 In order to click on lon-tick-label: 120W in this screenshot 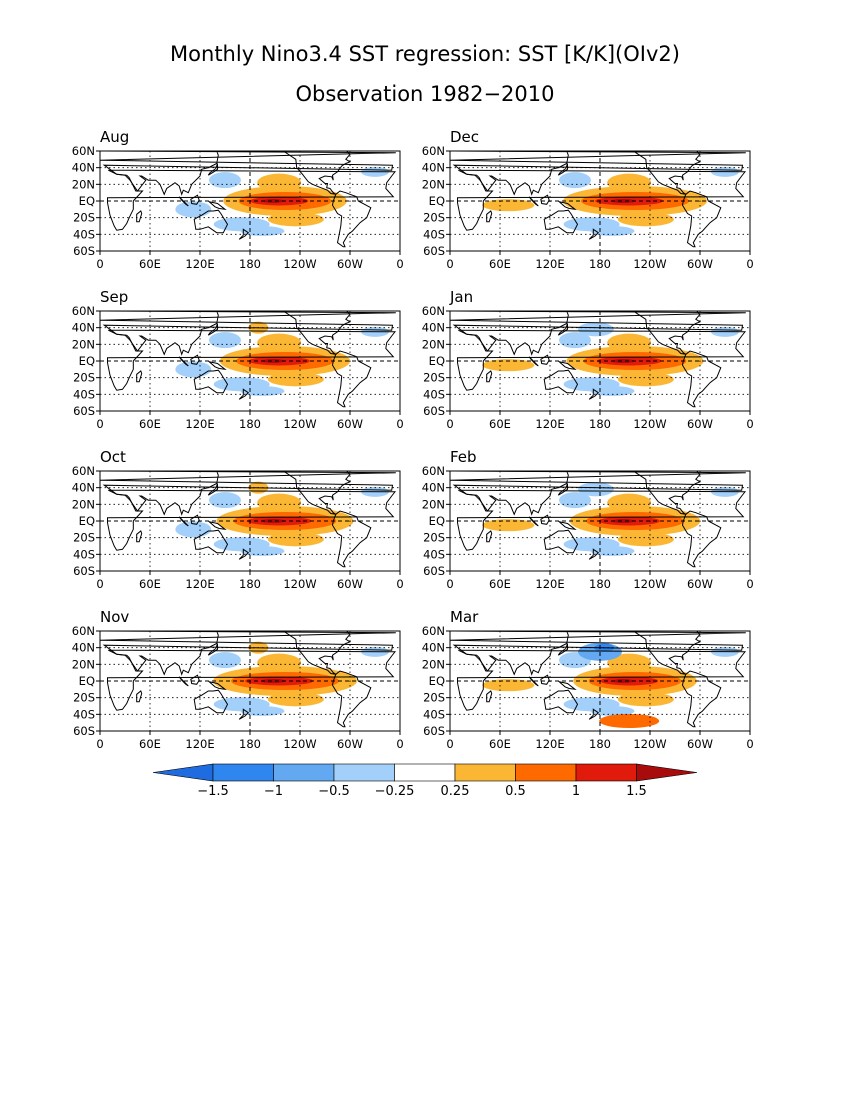, I will do `click(299, 424)`.